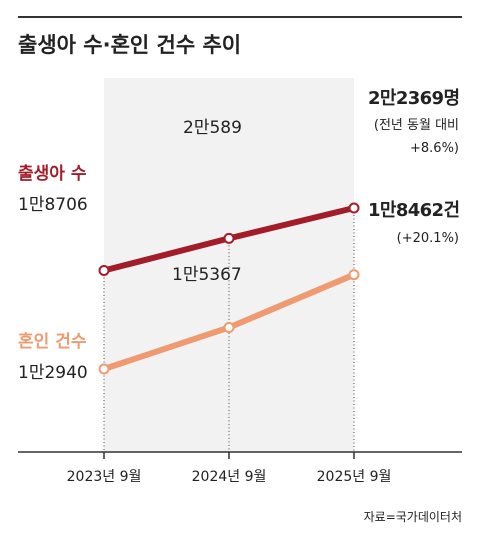  Describe the element at coordinates (414, 98) in the screenshot. I see `data-label-0-2: 2만2369명` at that location.